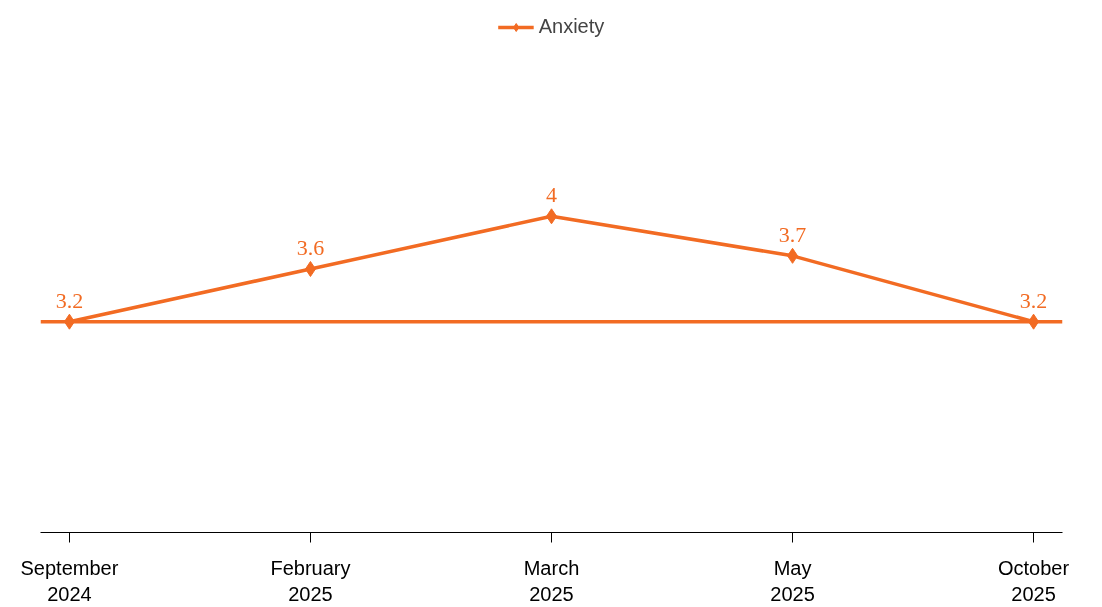 This screenshot has width=1102, height=607. What do you see at coordinates (310, 580) in the screenshot?
I see `x-tick-label: February 2025` at bounding box center [310, 580].